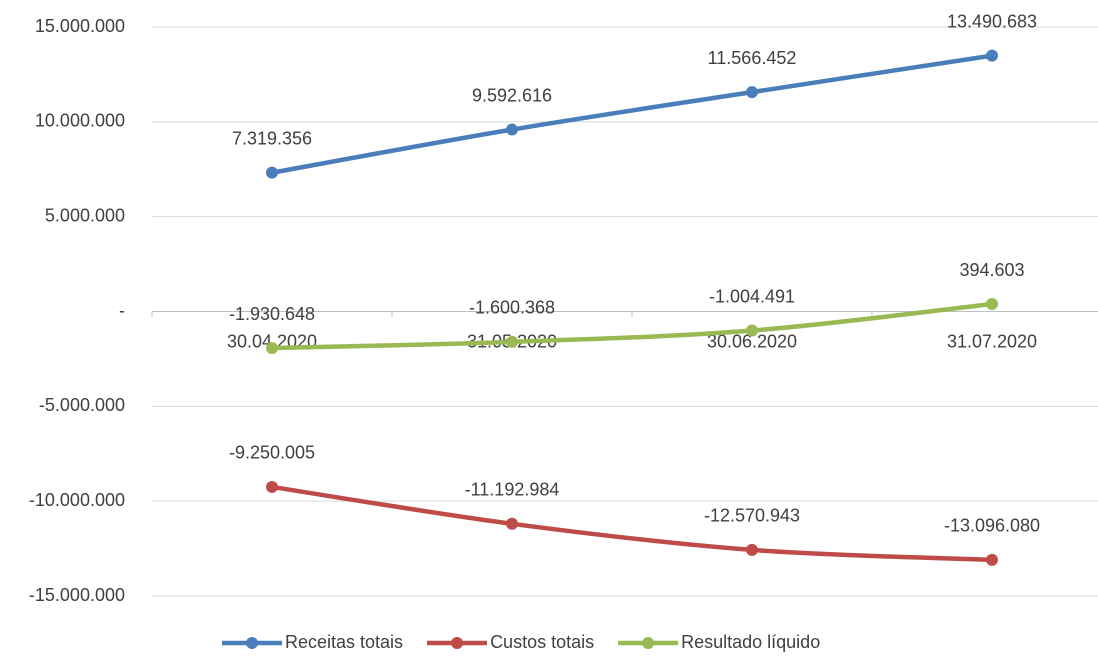  I want to click on data-label: 394.603, so click(991, 270).